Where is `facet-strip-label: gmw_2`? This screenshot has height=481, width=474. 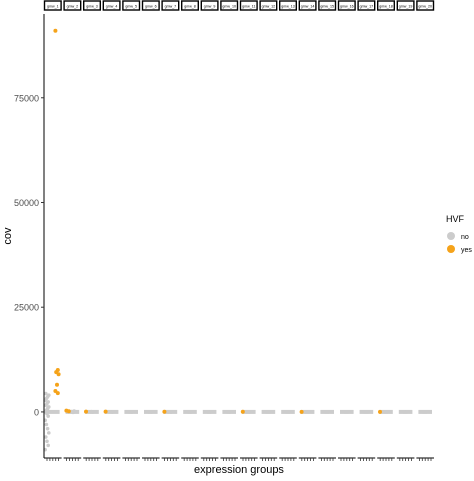
facet-strip-label: gmw_2 is located at coordinates (73, 7).